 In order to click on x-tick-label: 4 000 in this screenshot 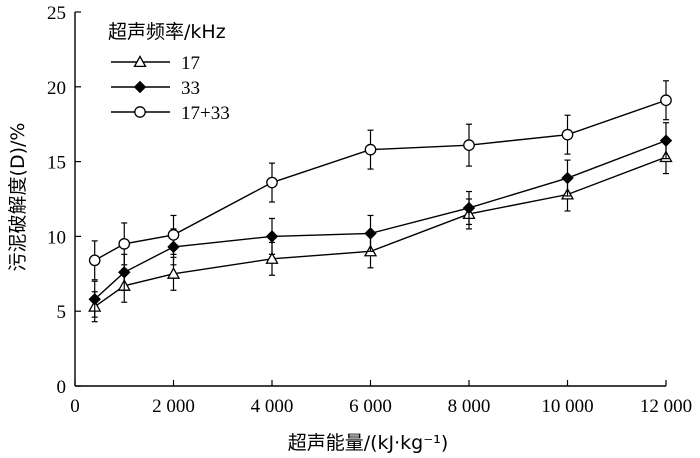, I will do `click(272, 406)`.